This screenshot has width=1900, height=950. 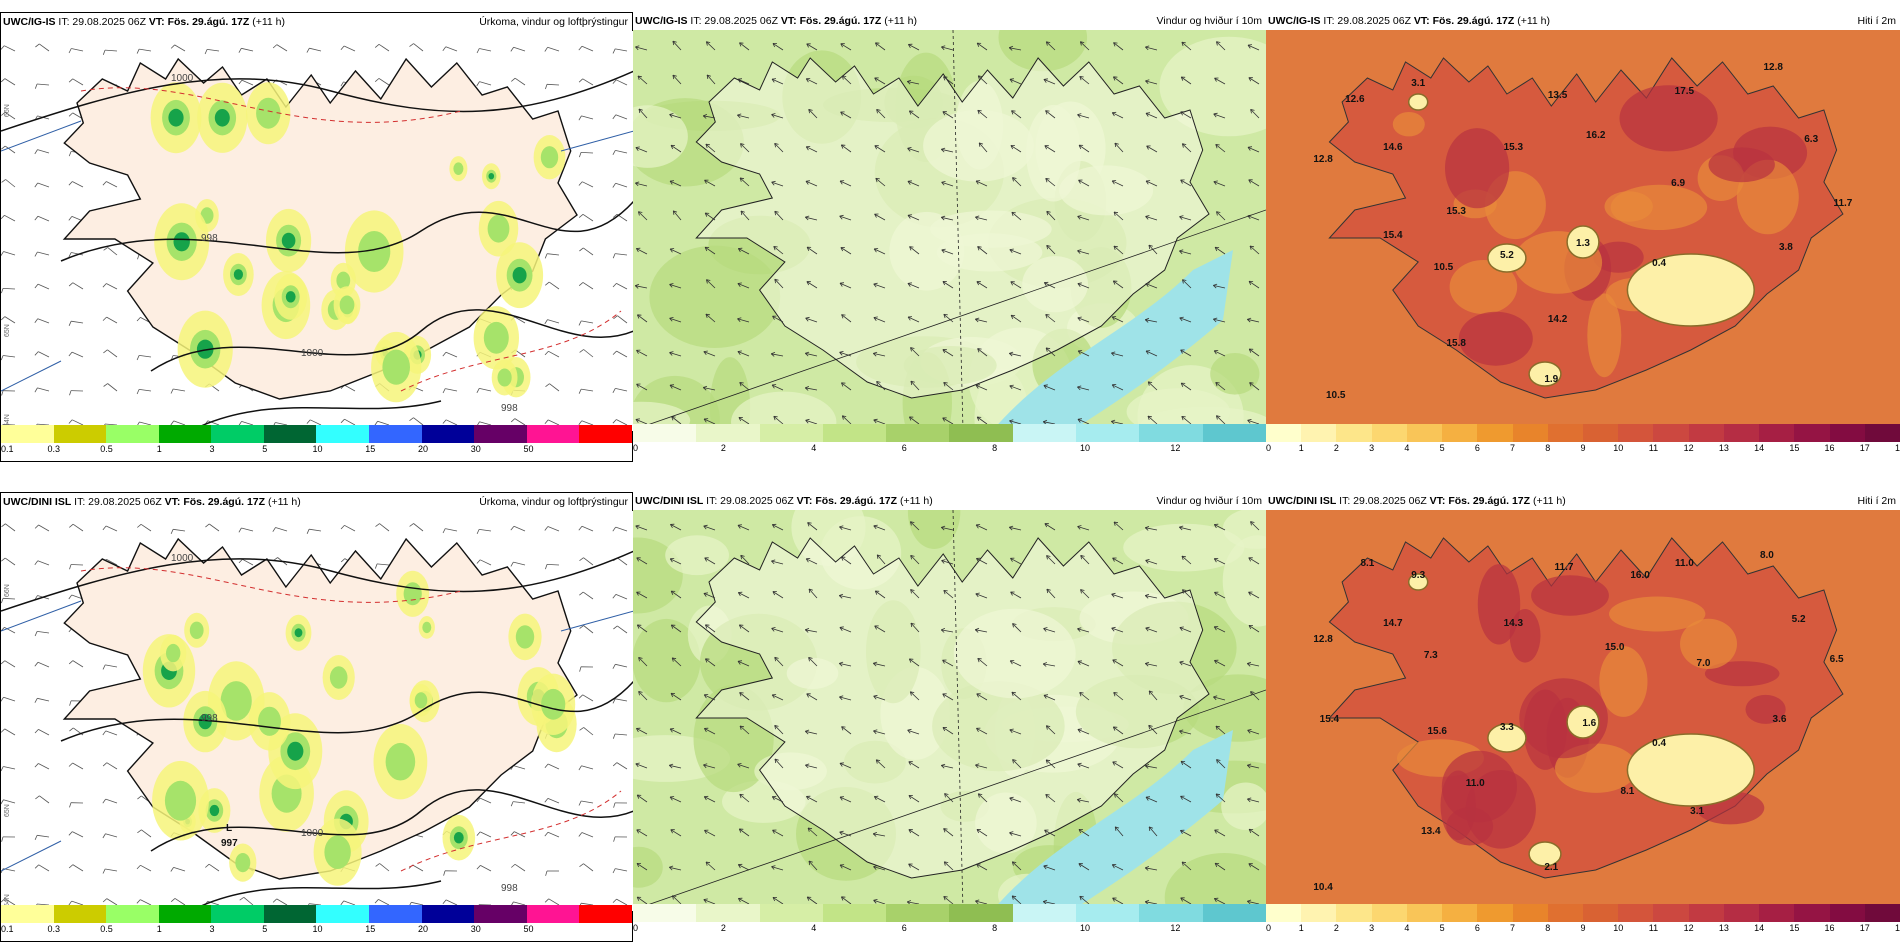 I want to click on vt-prefix-text: VT:, so click(x=804, y=501).